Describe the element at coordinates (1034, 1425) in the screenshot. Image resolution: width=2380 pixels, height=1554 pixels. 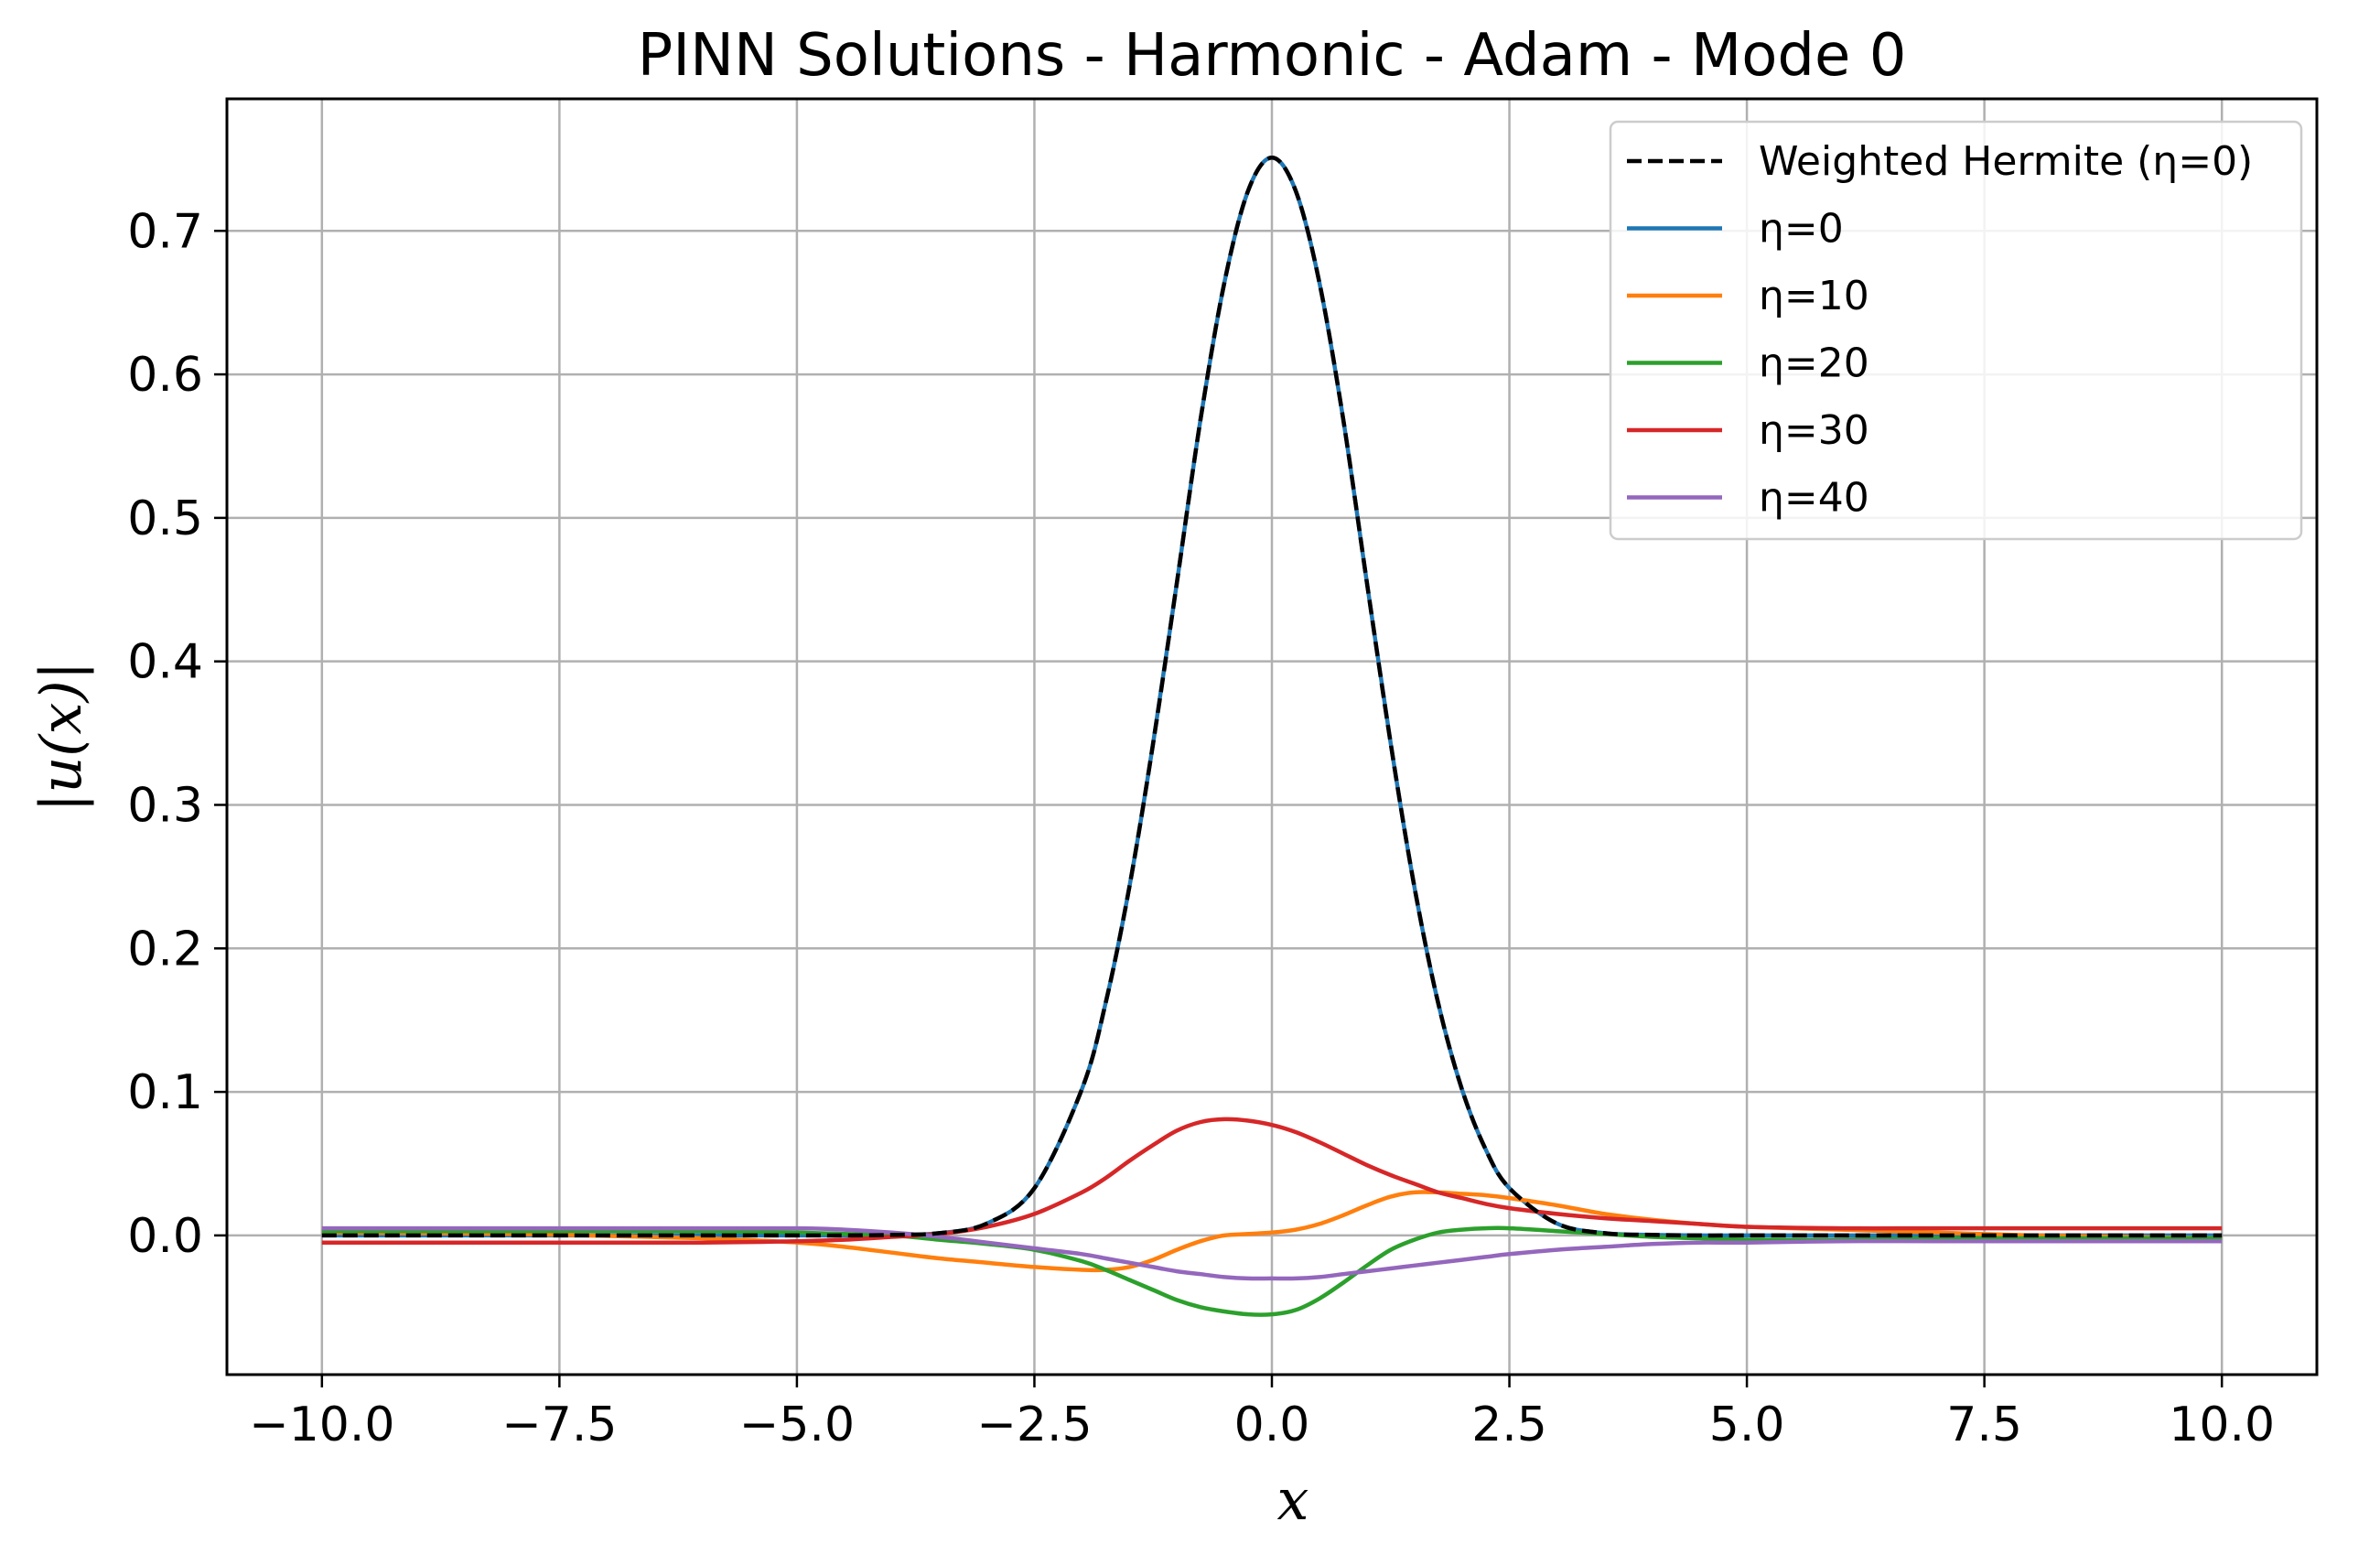
I see `x-tick-label: −2.5` at that location.